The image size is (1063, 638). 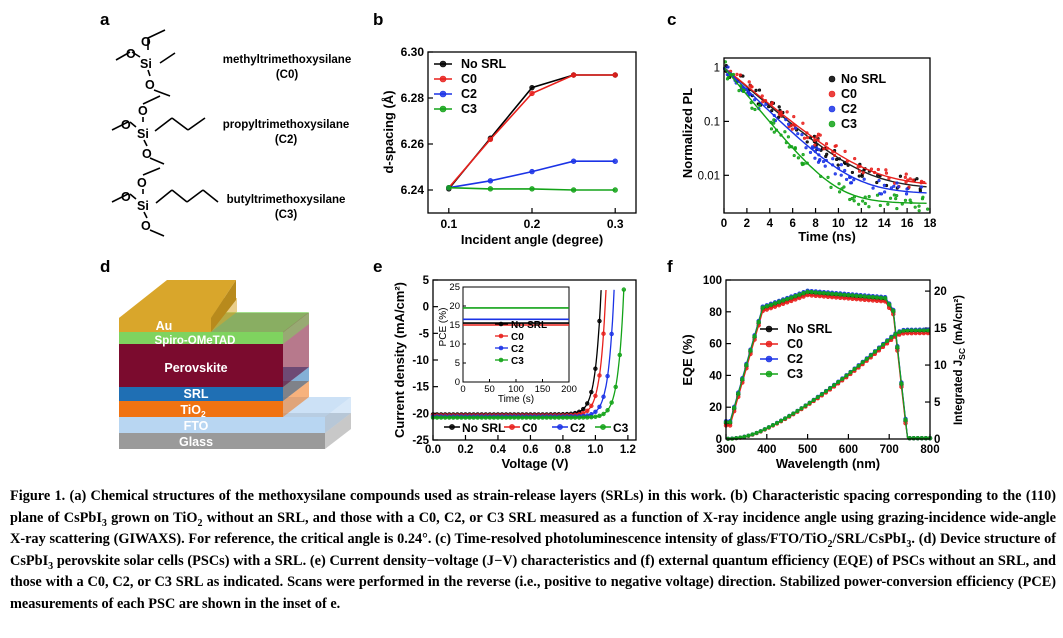 I want to click on x-tick-label: 400, so click(x=766, y=450).